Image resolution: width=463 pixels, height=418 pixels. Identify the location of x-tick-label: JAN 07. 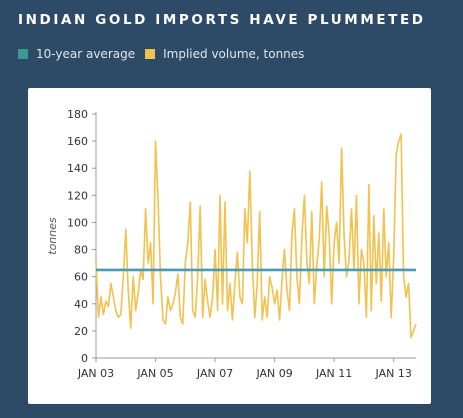
(214, 373).